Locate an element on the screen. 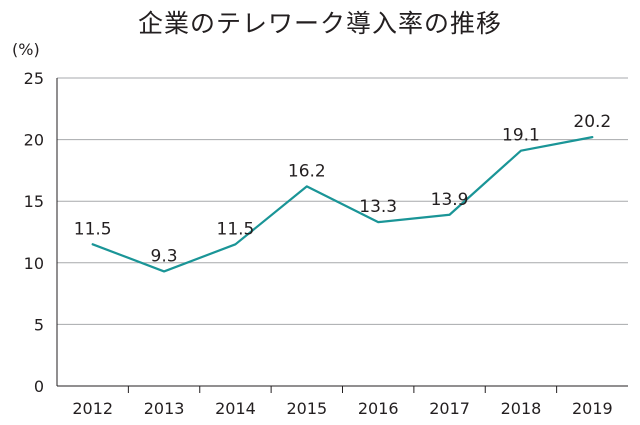 The image size is (640, 425). x-tick-label-2015: 2015 is located at coordinates (306, 408).